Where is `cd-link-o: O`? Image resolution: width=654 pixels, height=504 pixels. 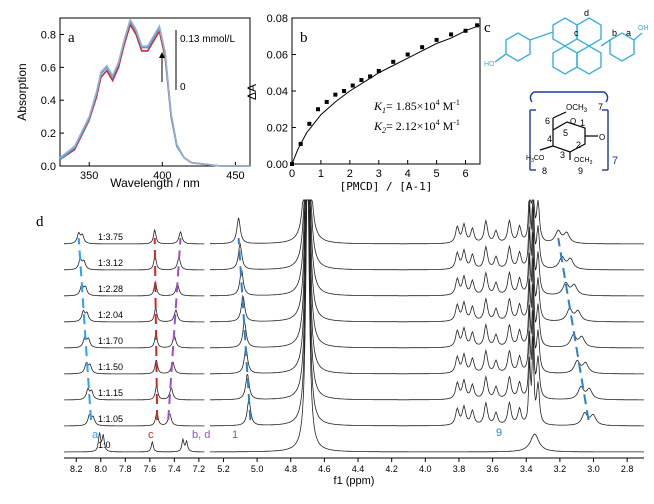
cd-link-o: O is located at coordinates (602, 137).